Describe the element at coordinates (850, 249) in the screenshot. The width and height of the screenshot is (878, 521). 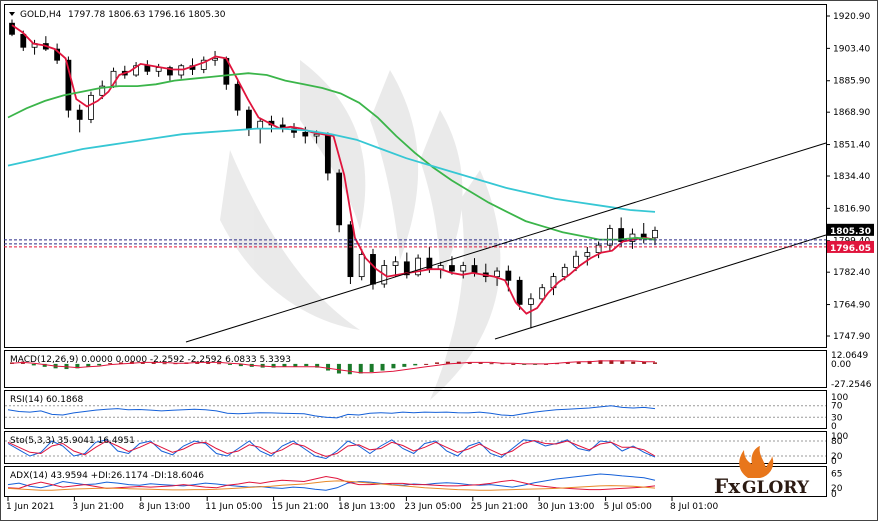
I see `secondary-price-label: 1796.05` at that location.